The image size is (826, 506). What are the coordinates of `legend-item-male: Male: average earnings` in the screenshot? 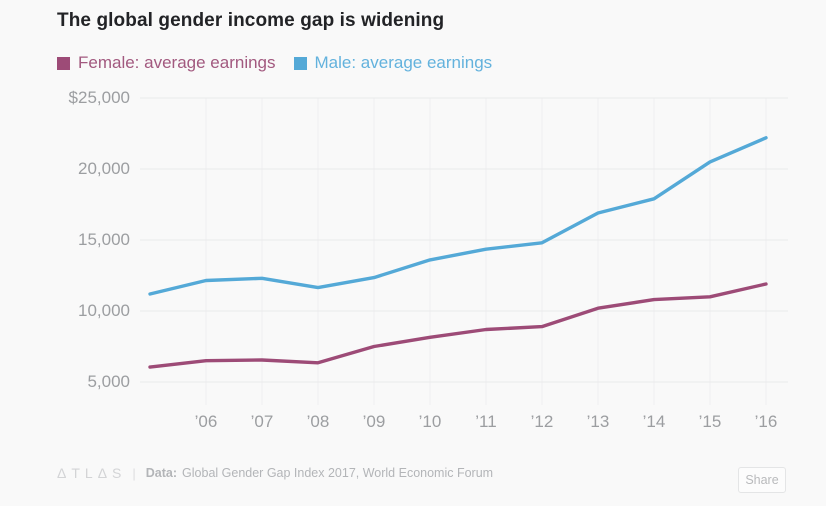 It's located at (393, 63).